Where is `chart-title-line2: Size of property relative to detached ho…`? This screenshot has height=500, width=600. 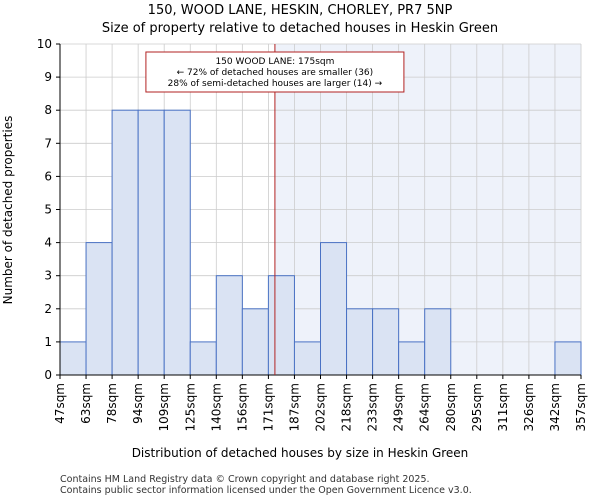
chart-title-line2: Size of property relative to detached ho… is located at coordinates (300, 28).